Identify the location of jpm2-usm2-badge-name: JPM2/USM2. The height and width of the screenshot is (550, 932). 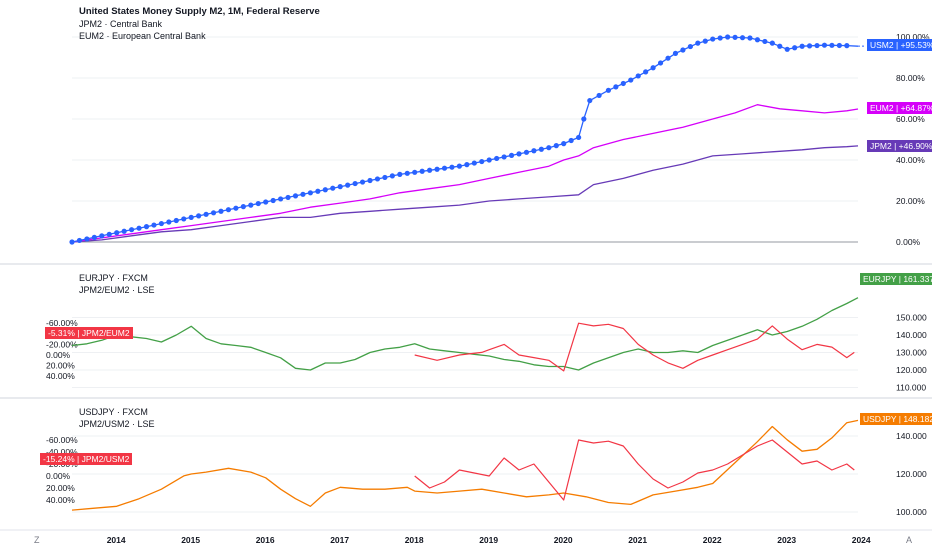
(105, 459).